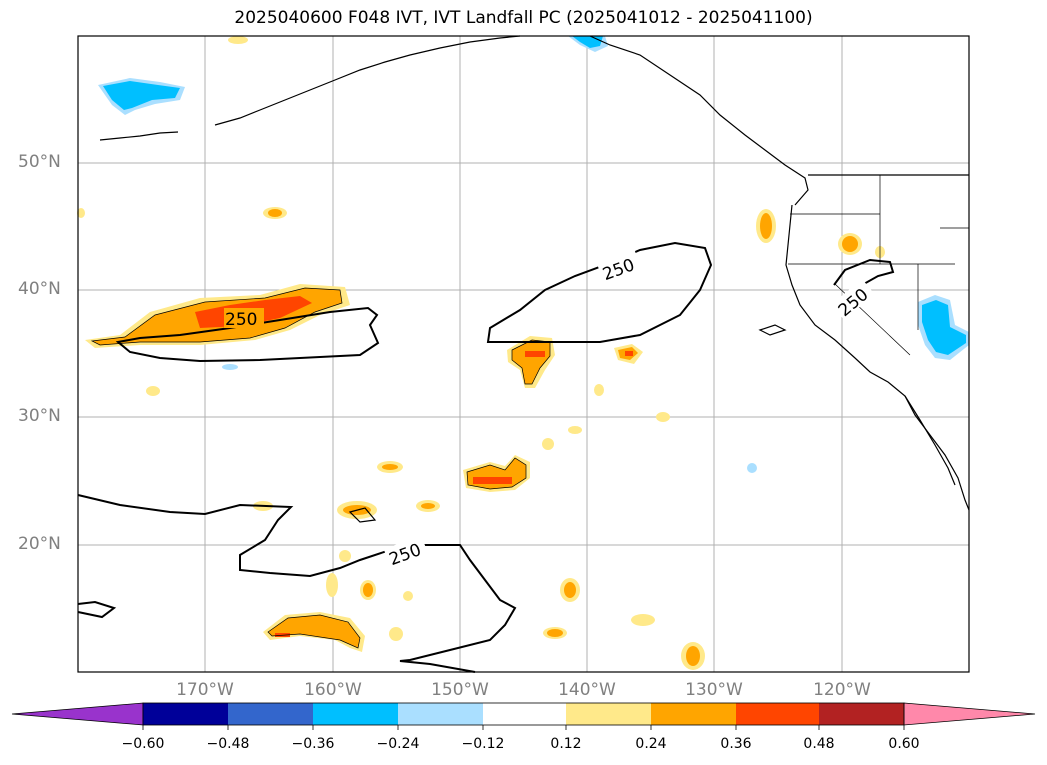 This screenshot has height=765, width=1047. Describe the element at coordinates (362, 515) in the screenshot. I see `hawaii-area` at that location.